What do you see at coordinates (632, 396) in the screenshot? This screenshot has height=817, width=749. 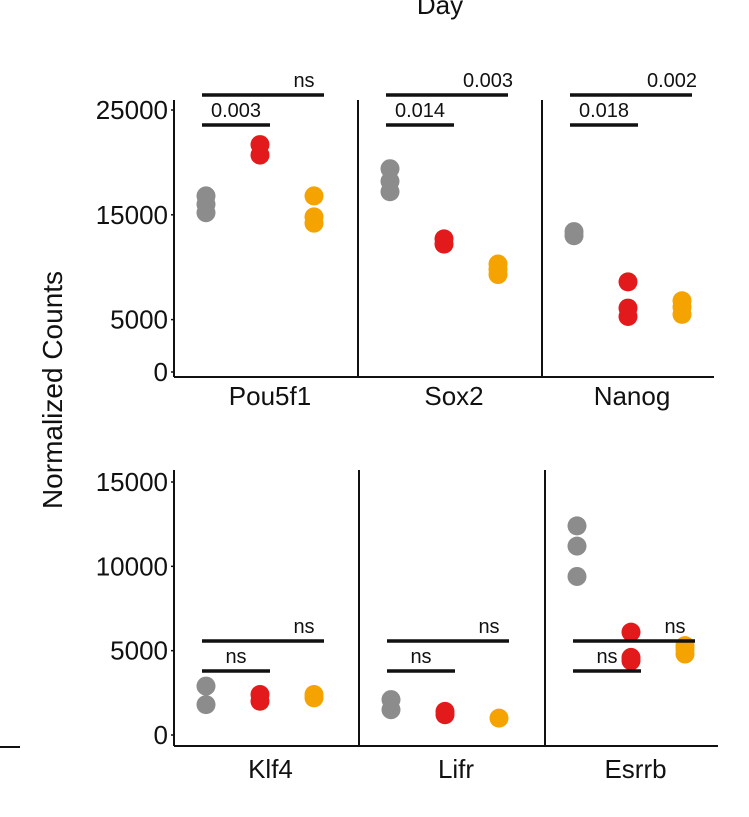 I see `gene-label: Nanog` at bounding box center [632, 396].